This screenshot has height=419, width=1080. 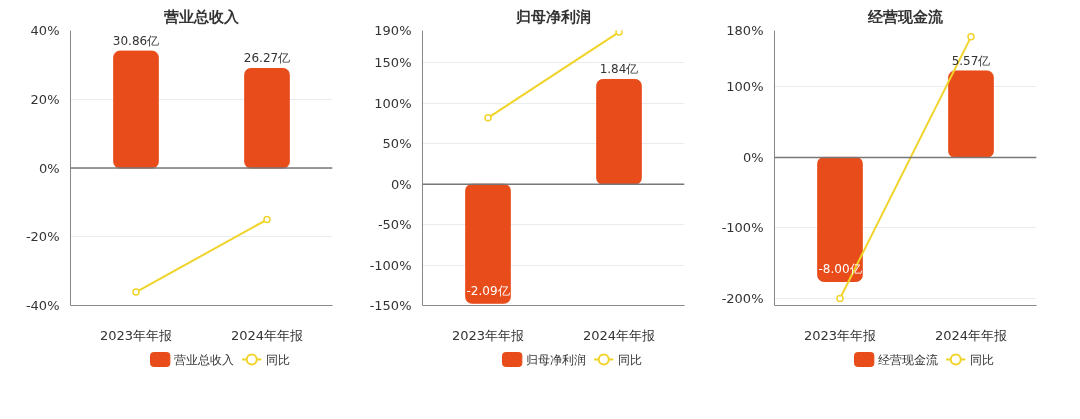 What do you see at coordinates (204, 359) in the screenshot?
I see `legend-label: 营业总收入` at bounding box center [204, 359].